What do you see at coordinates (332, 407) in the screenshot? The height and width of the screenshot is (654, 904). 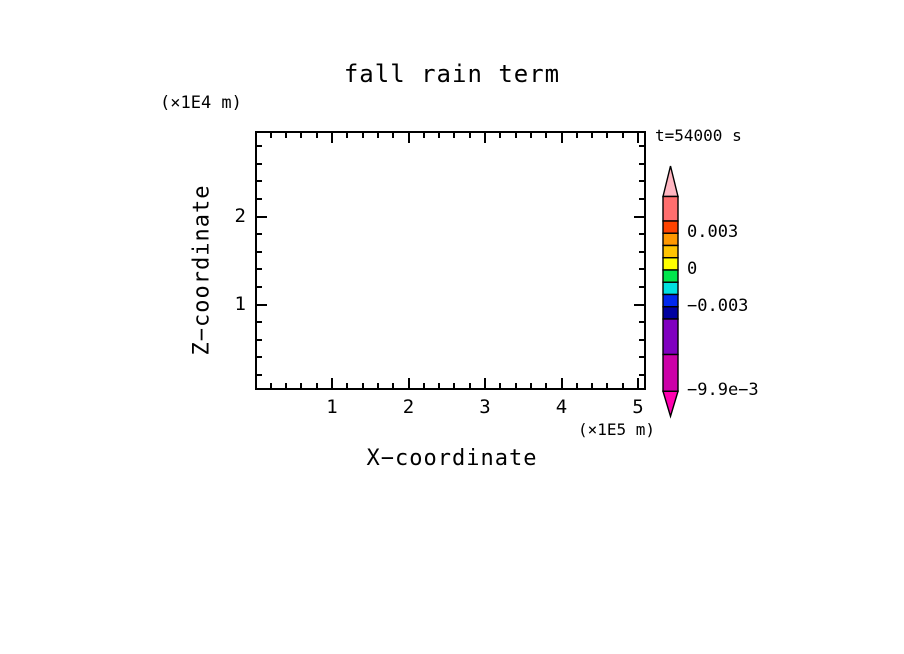 I see `x-tick-label: 1` at bounding box center [332, 407].